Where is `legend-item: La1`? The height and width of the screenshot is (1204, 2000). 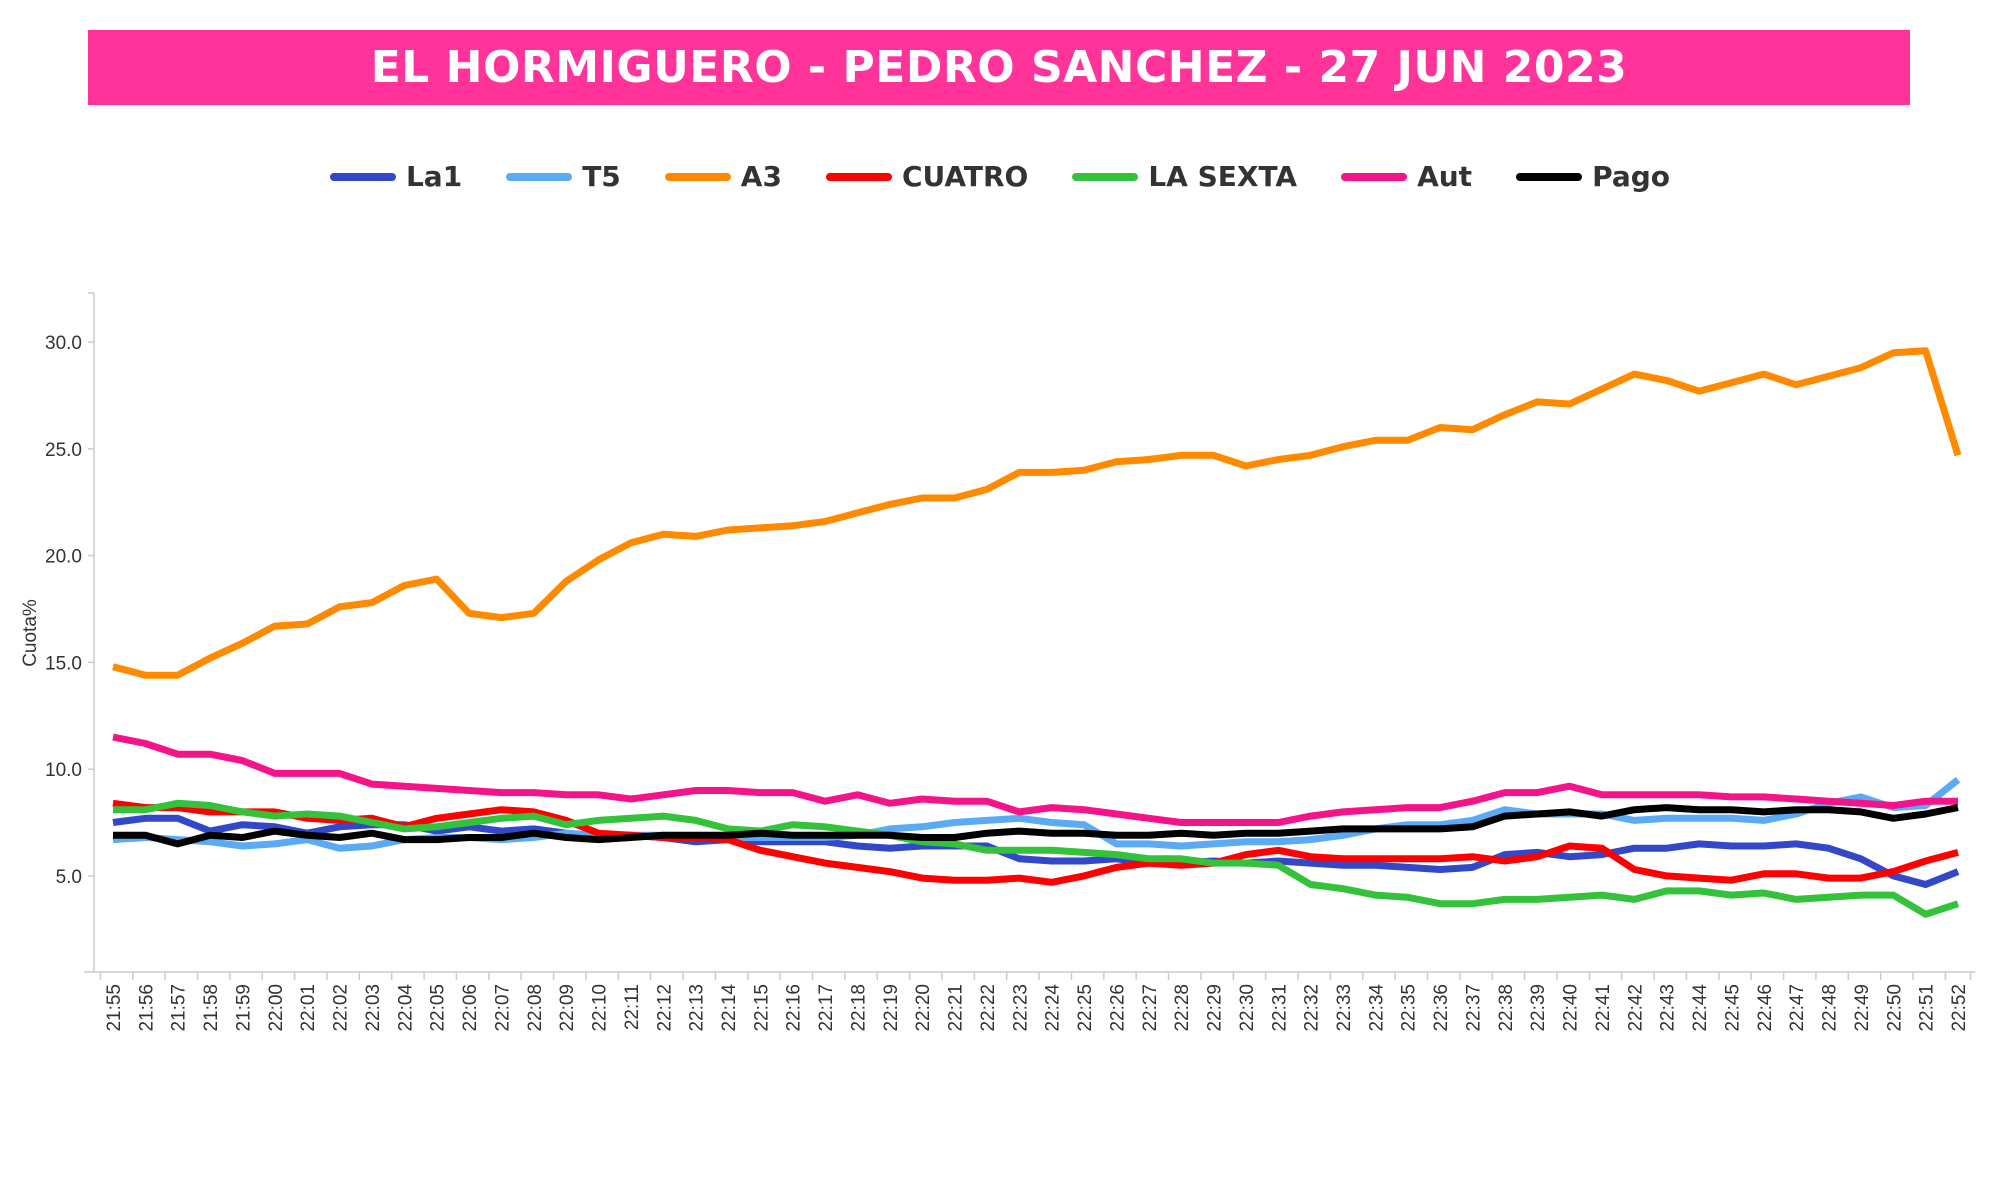
legend-item: La1 is located at coordinates (396, 176).